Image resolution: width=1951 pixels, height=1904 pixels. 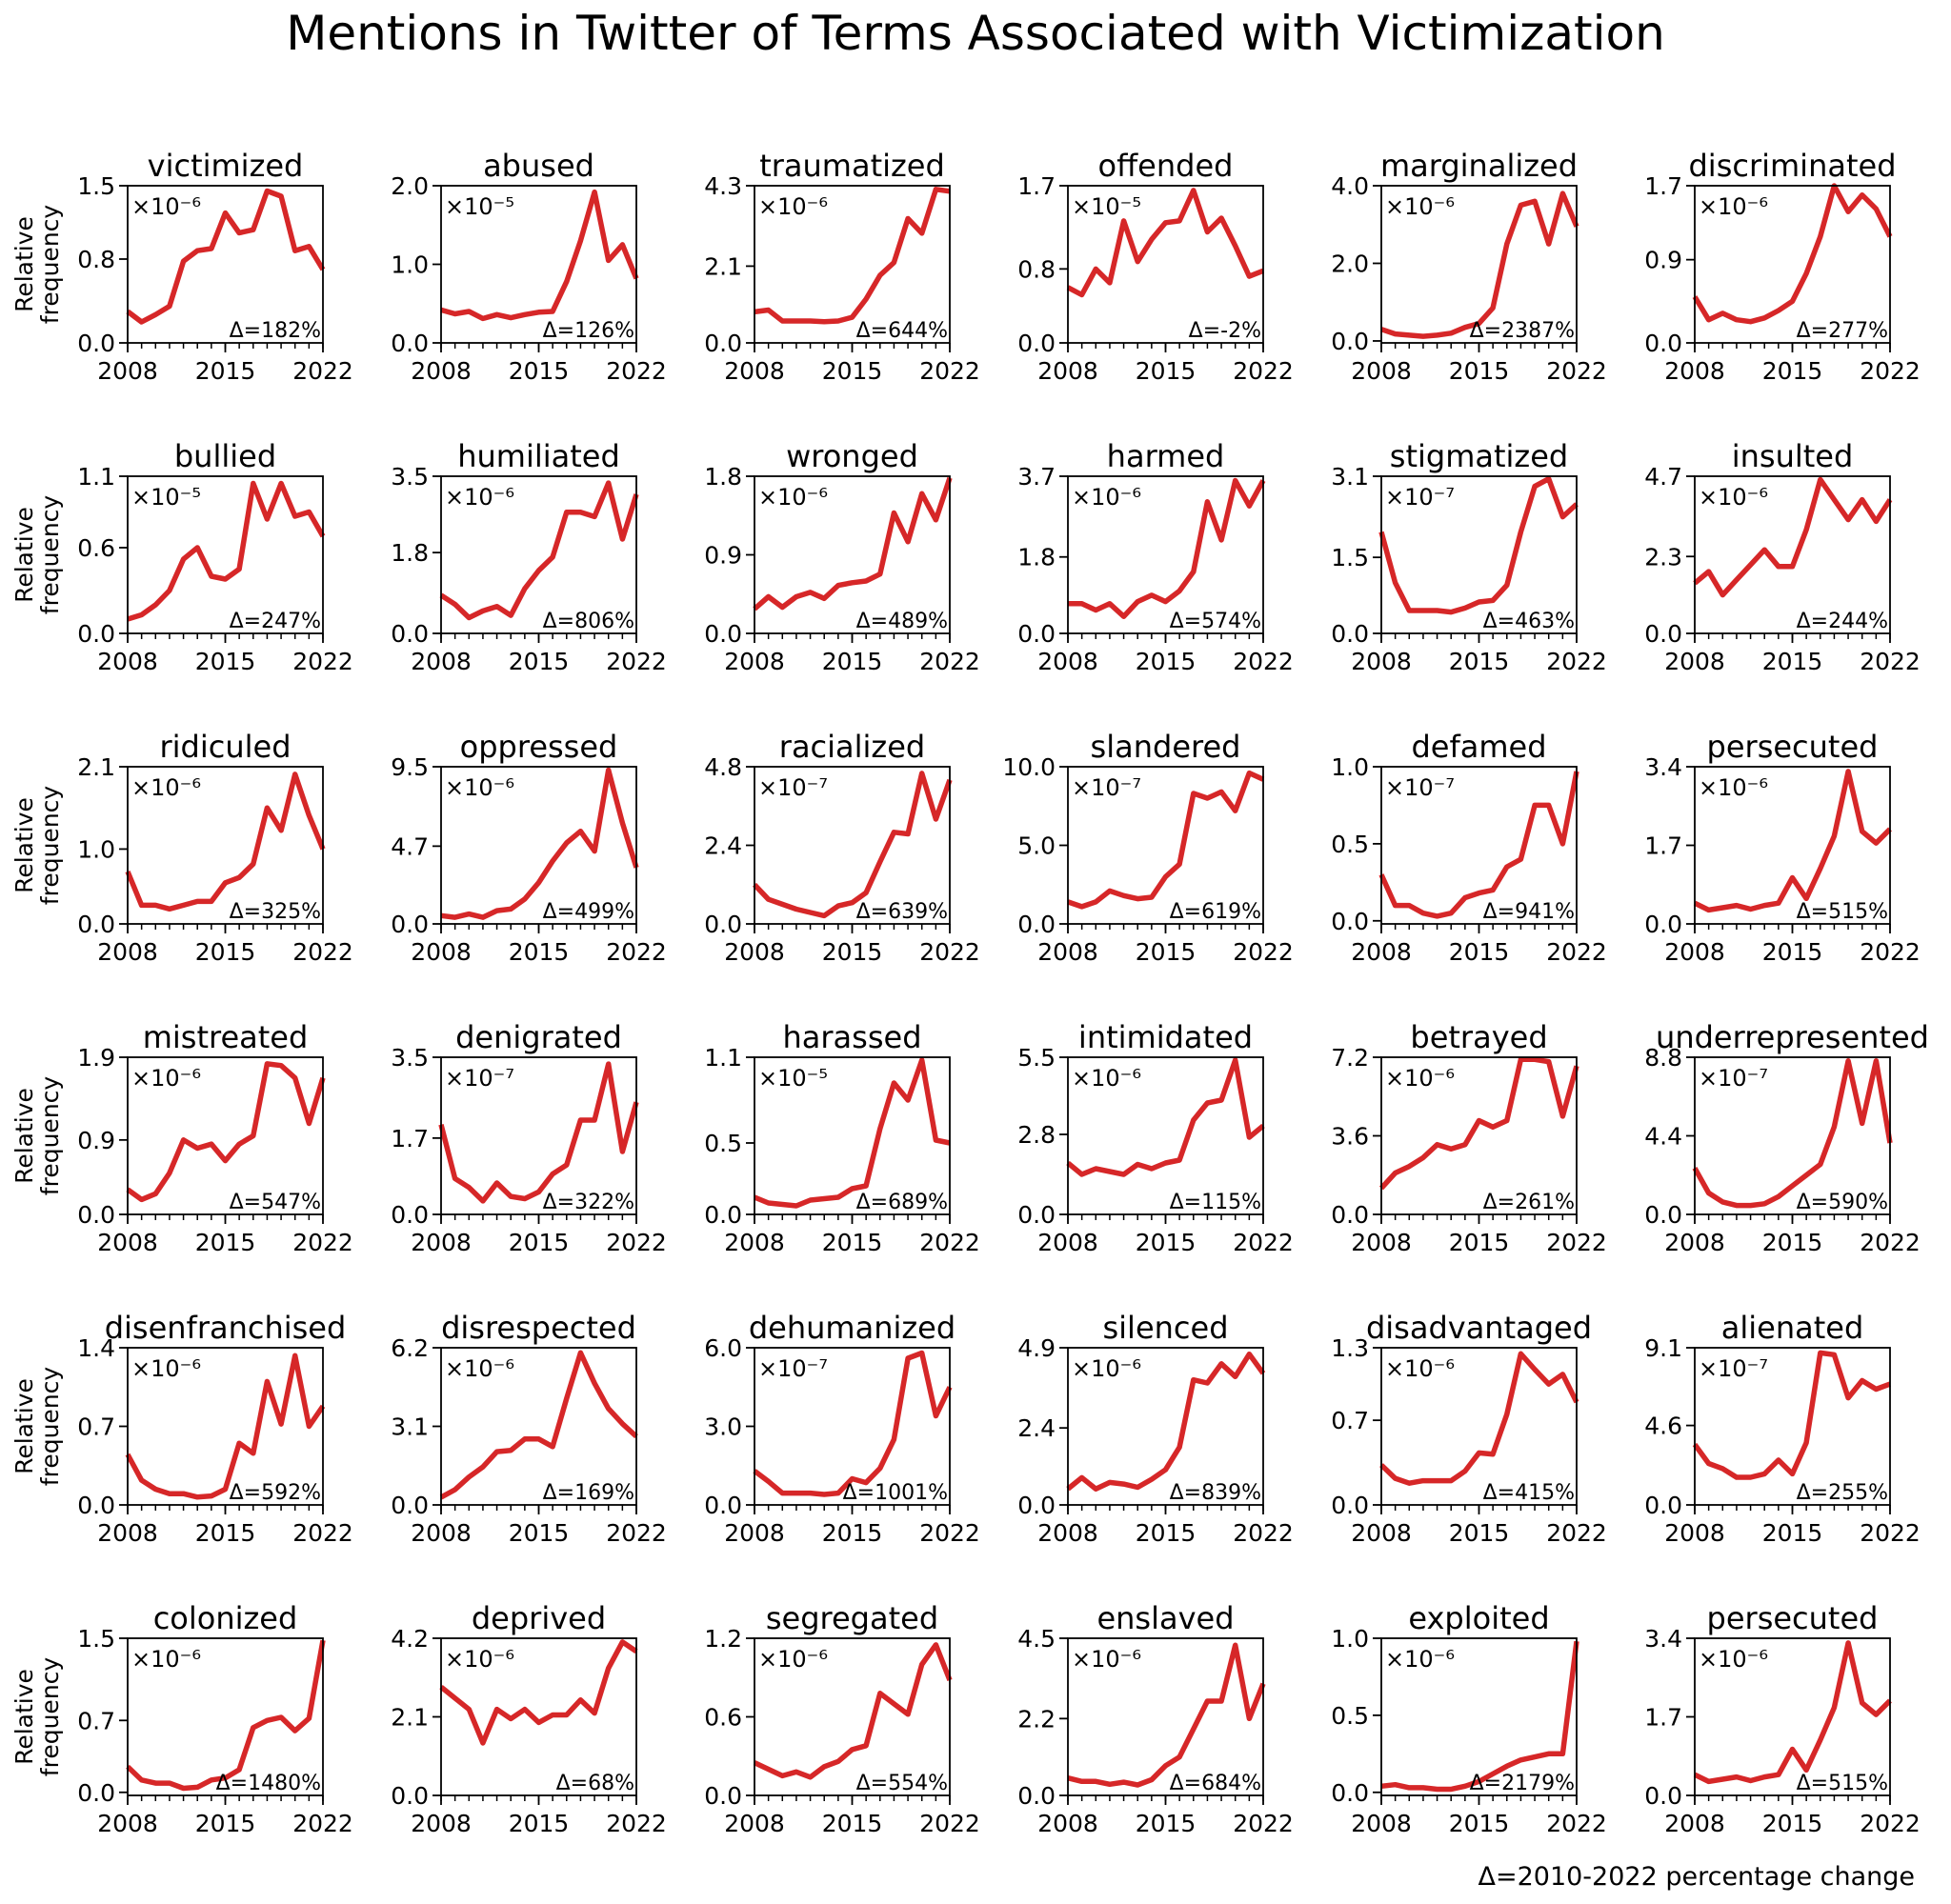 What do you see at coordinates (1792, 1037) in the screenshot?
I see `panel-title: underrepresented` at bounding box center [1792, 1037].